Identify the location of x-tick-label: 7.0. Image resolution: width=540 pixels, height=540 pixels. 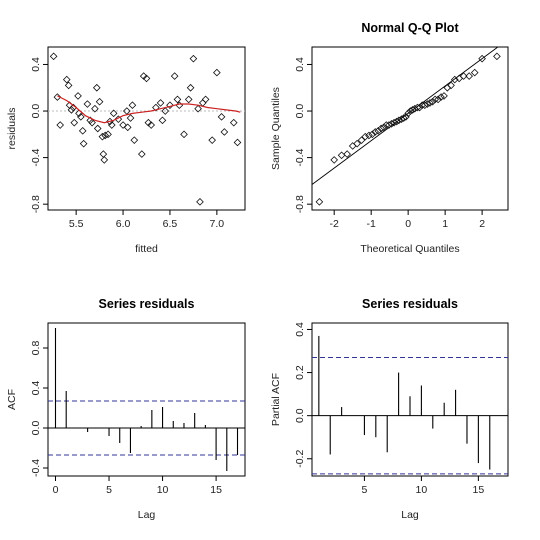
(217, 224).